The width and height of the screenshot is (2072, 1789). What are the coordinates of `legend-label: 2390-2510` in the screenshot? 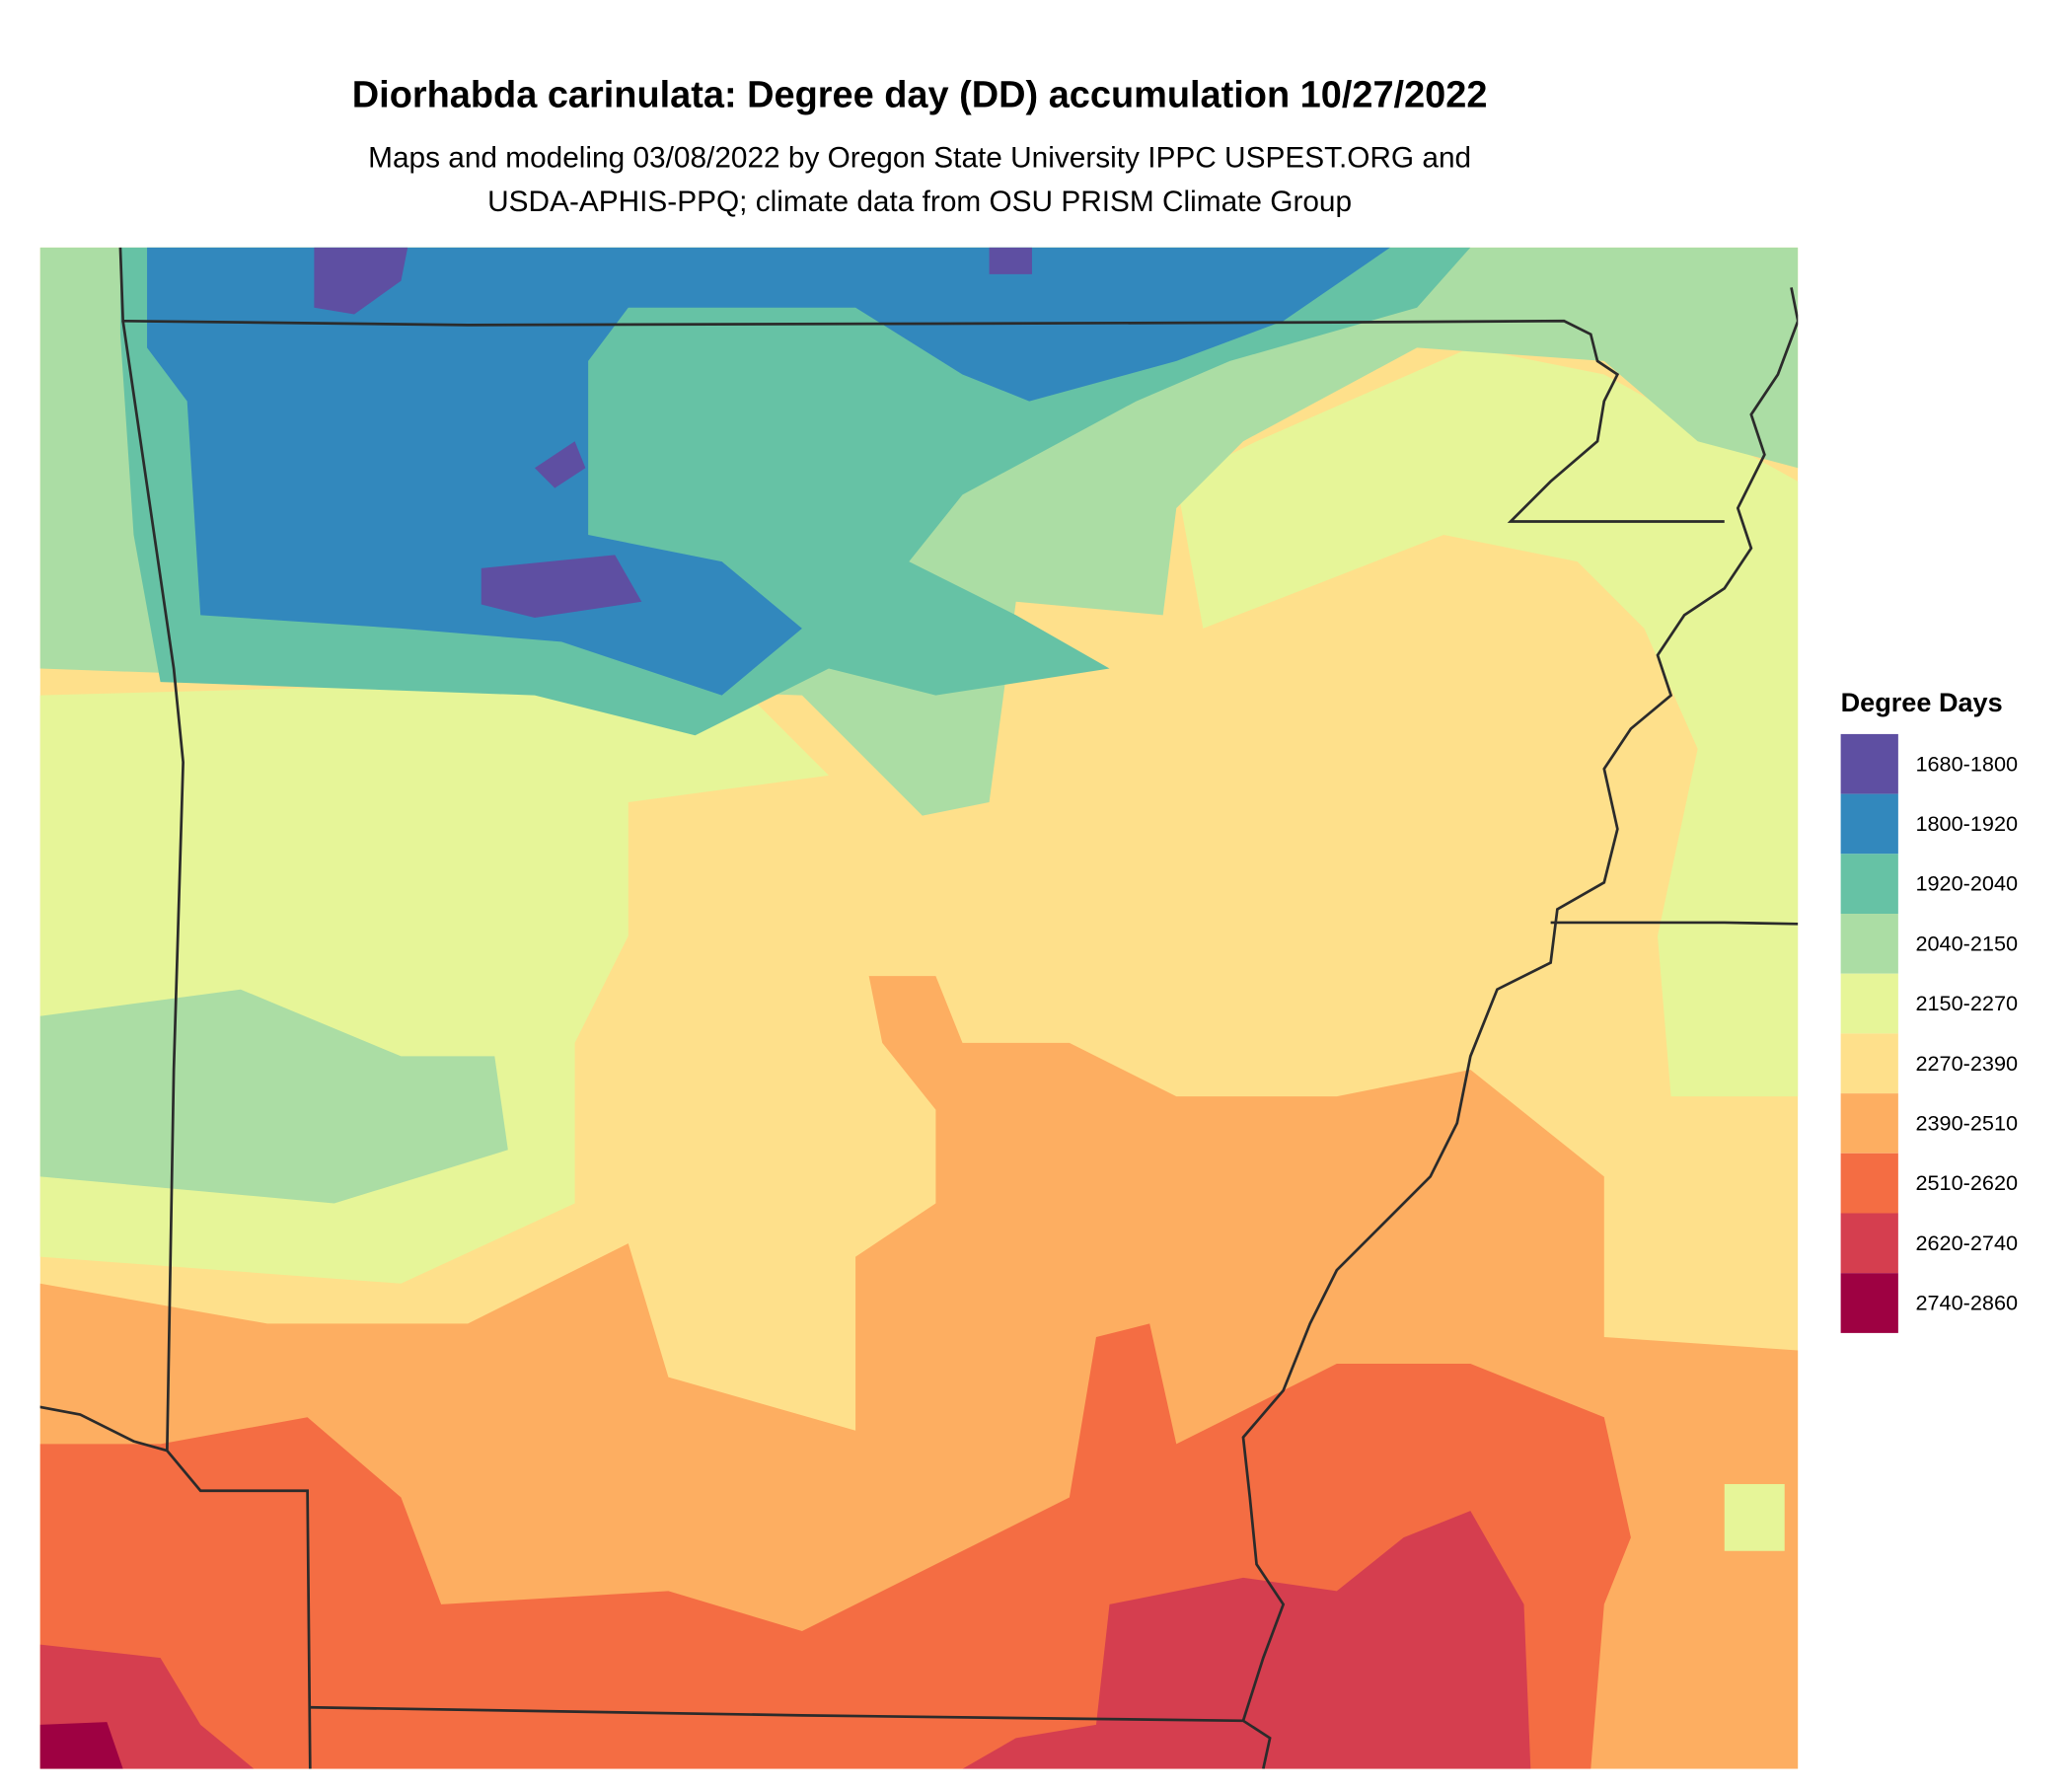 It's located at (1966, 1123).